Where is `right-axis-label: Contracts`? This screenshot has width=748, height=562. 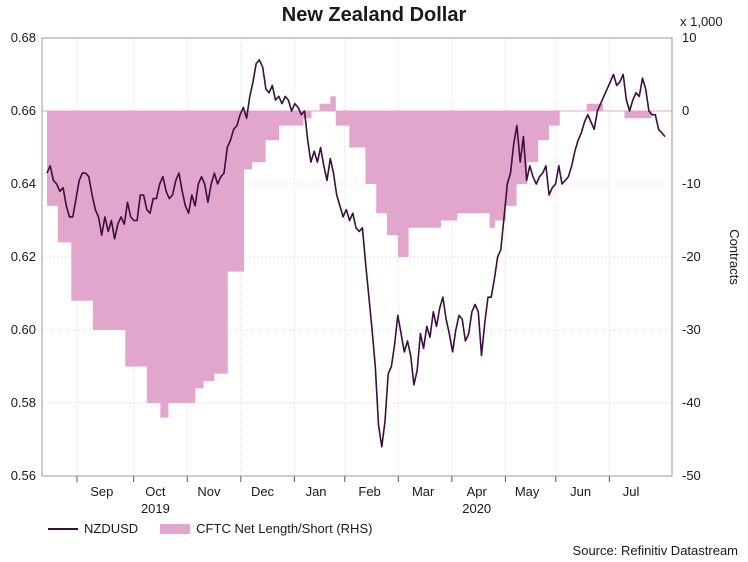
right-axis-label: Contracts is located at coordinates (734, 257).